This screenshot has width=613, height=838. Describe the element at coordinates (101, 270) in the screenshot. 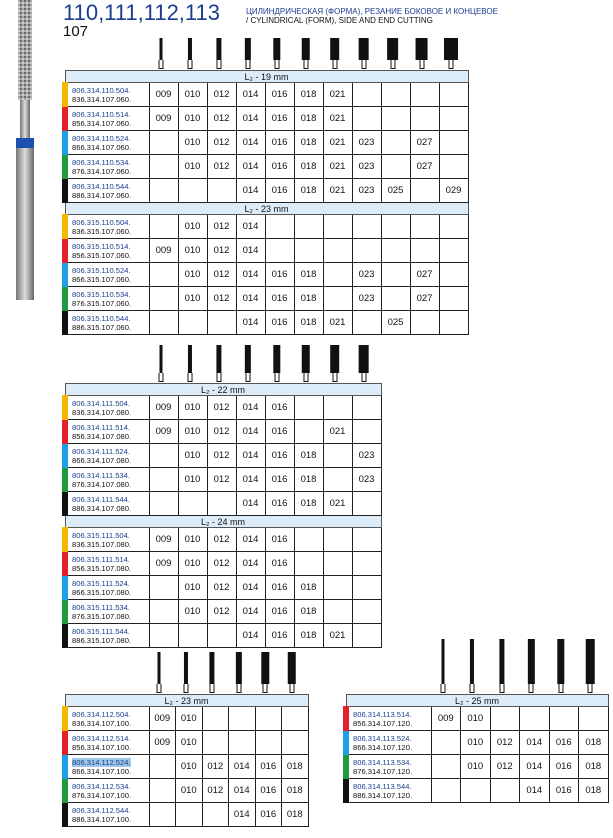

I see `product-code: 806.315.110.524.` at that location.